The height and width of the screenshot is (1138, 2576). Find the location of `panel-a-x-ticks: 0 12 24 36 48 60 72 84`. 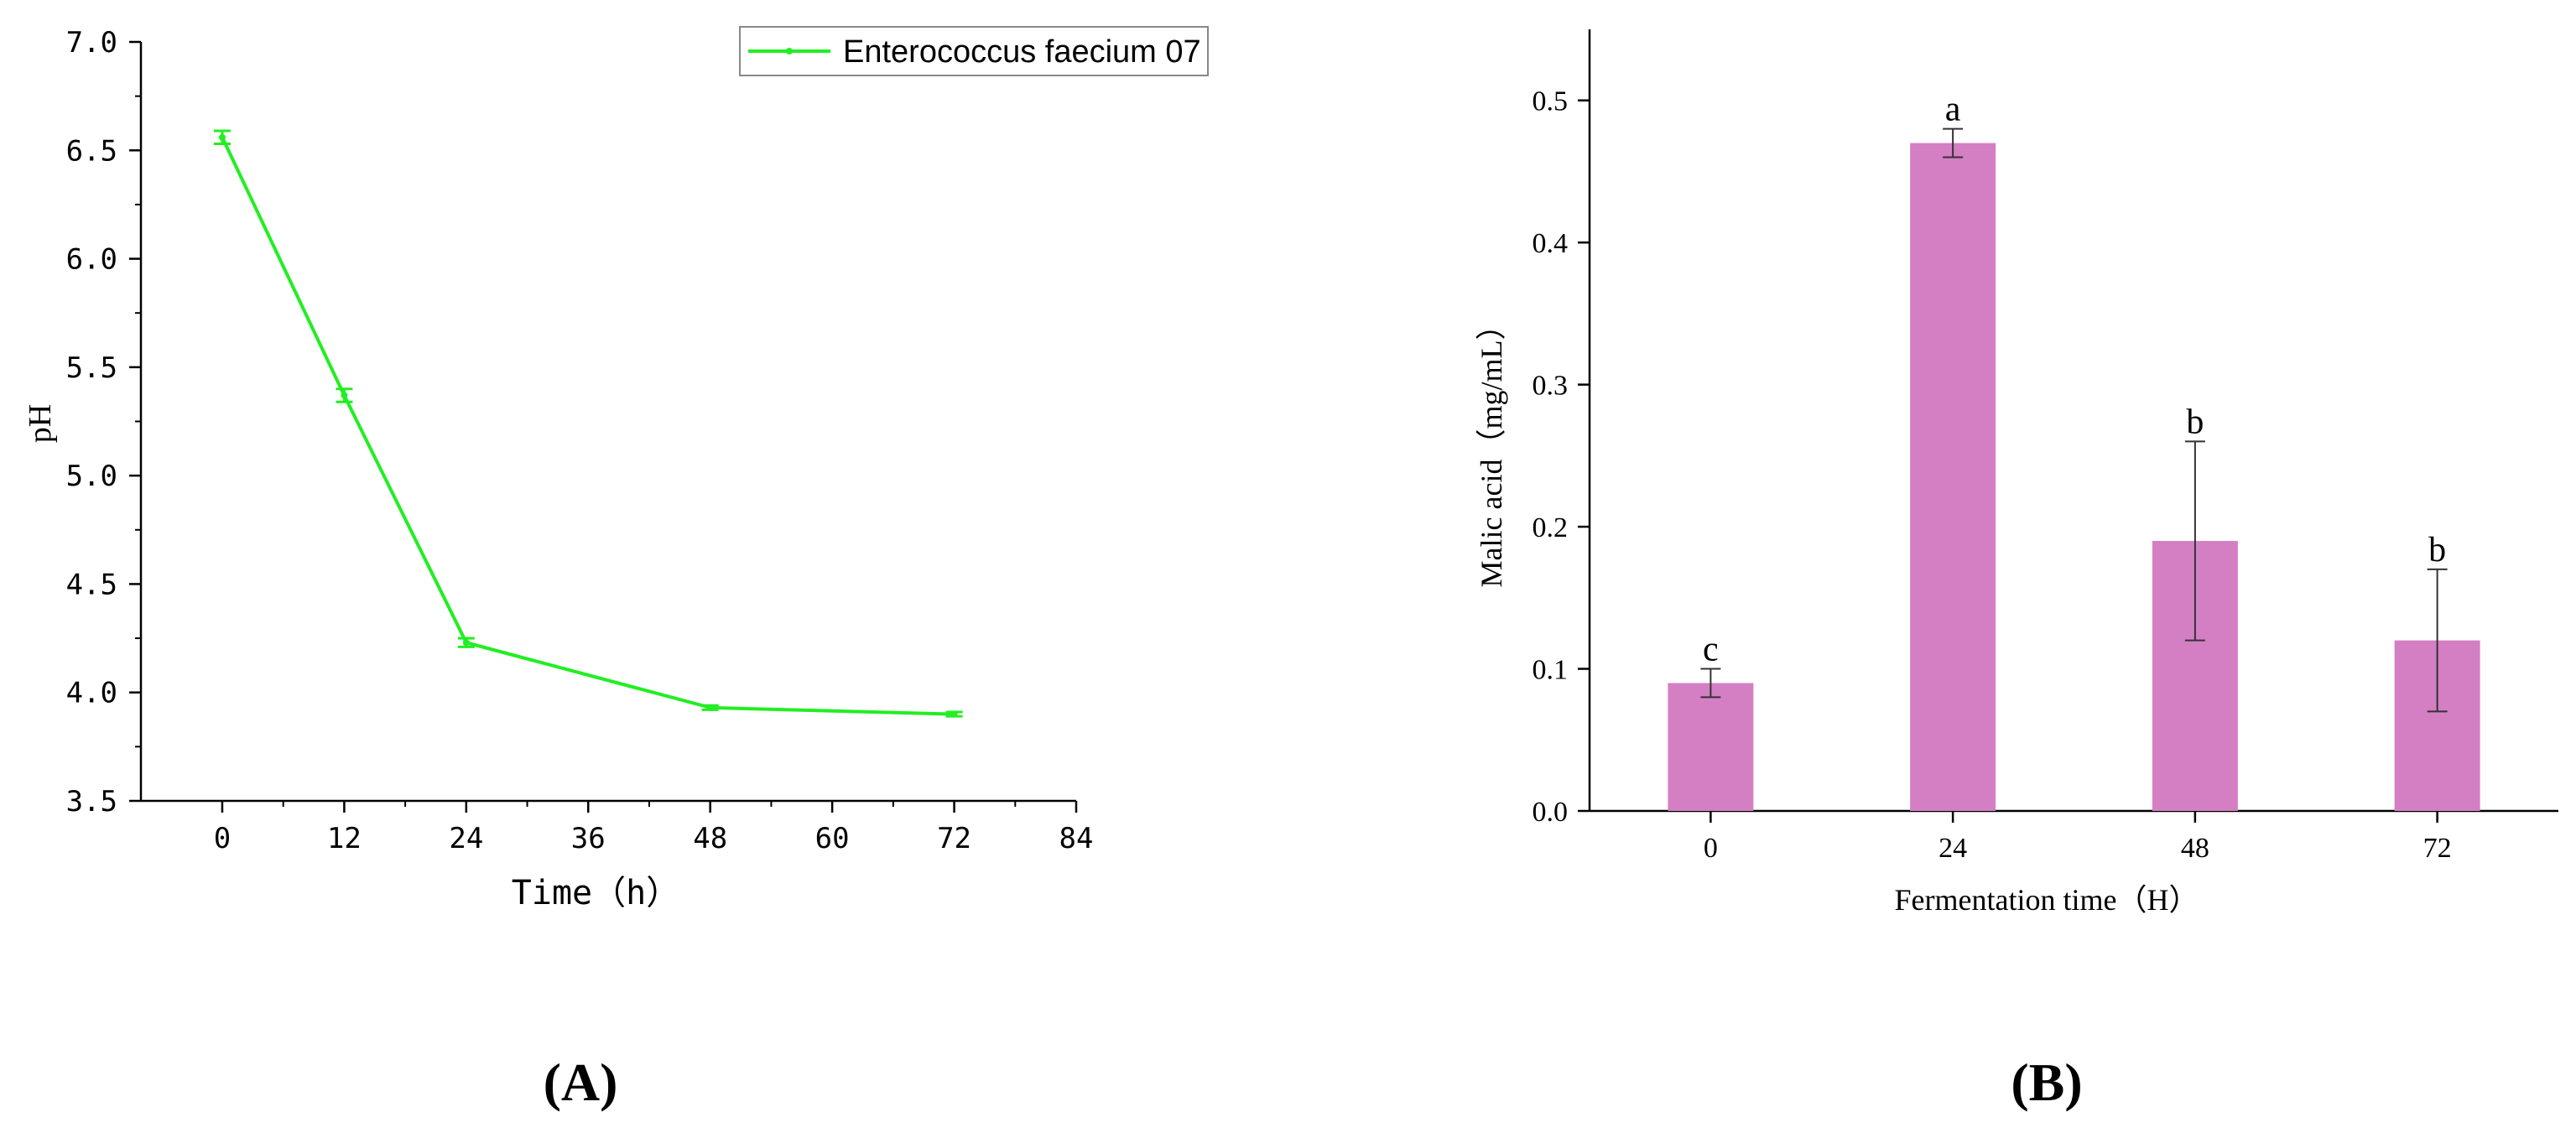

panel-a-x-ticks: 0 12 24 36 48 60 72 84 is located at coordinates (654, 828).